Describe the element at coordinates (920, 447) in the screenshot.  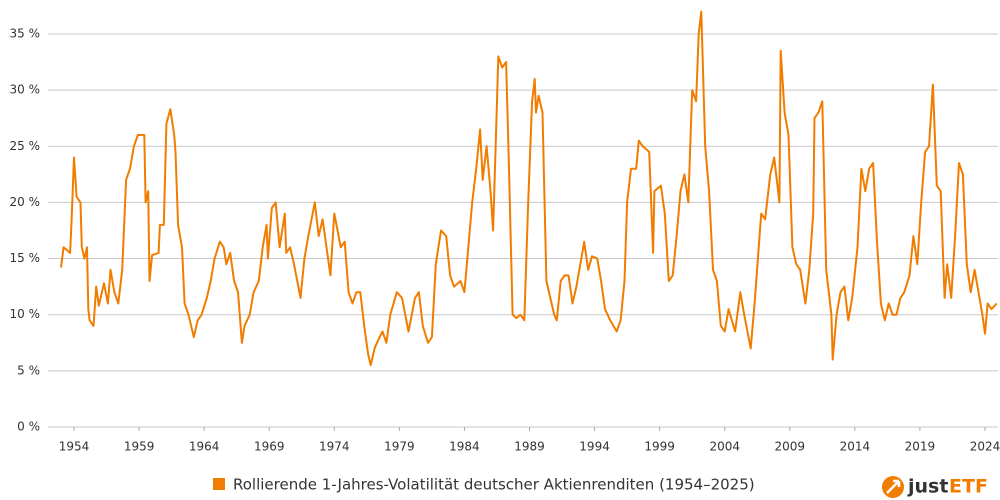
I see `x-tick-label: 2019` at that location.